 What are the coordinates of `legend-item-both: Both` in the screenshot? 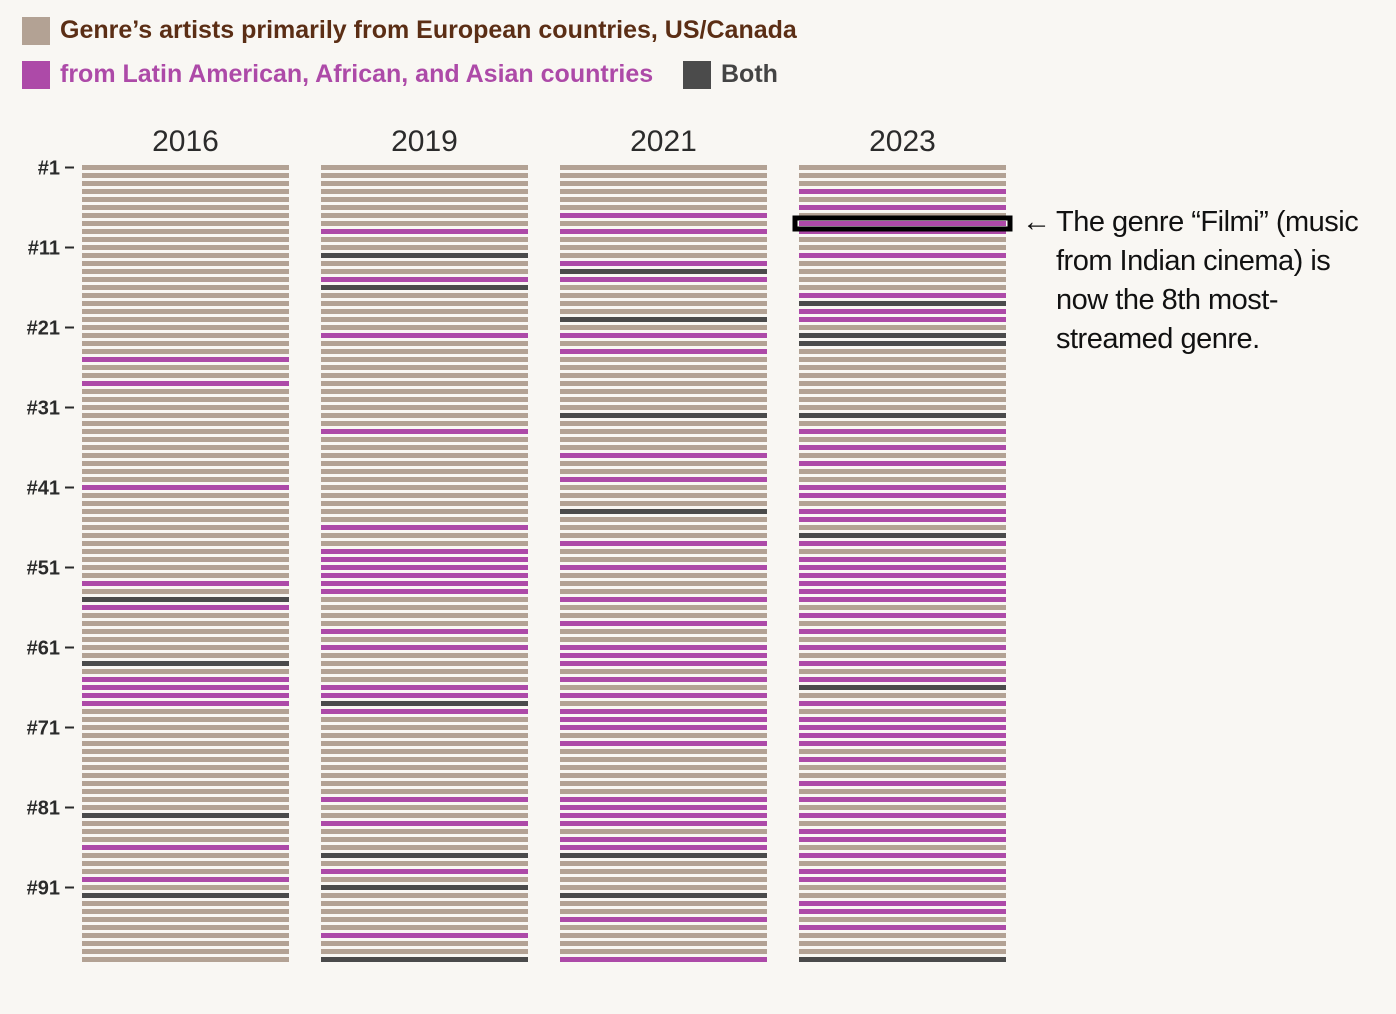 It's located at (730, 74).